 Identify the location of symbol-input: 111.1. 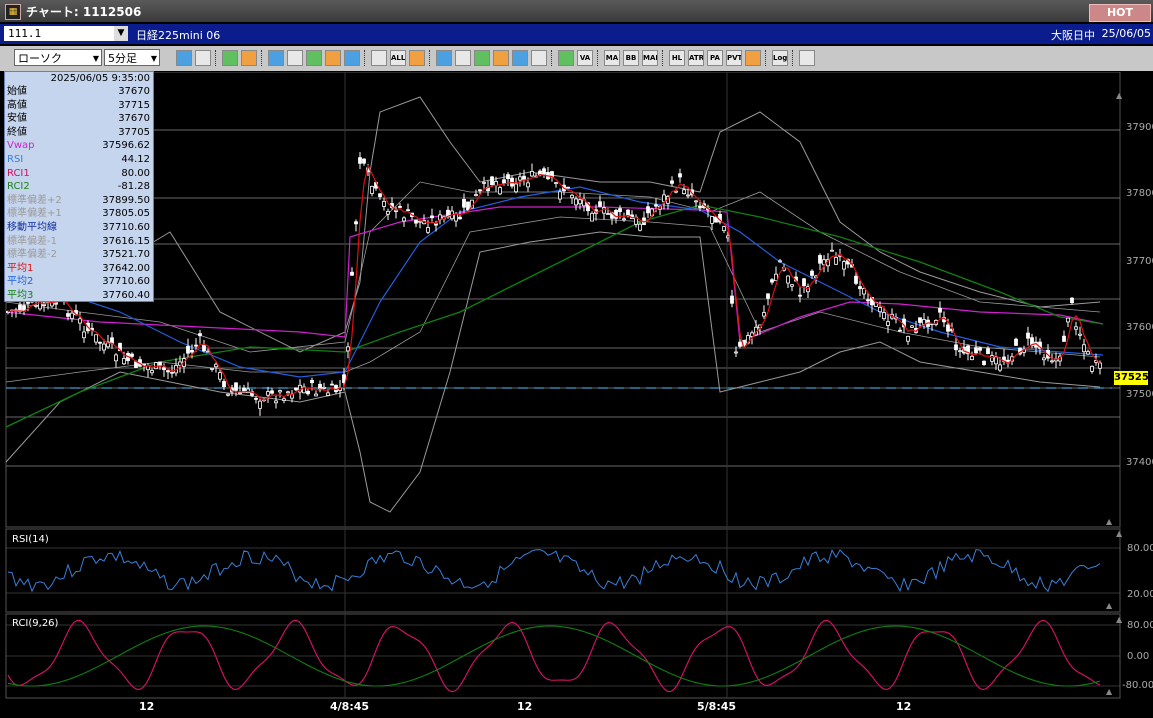
(60, 33).